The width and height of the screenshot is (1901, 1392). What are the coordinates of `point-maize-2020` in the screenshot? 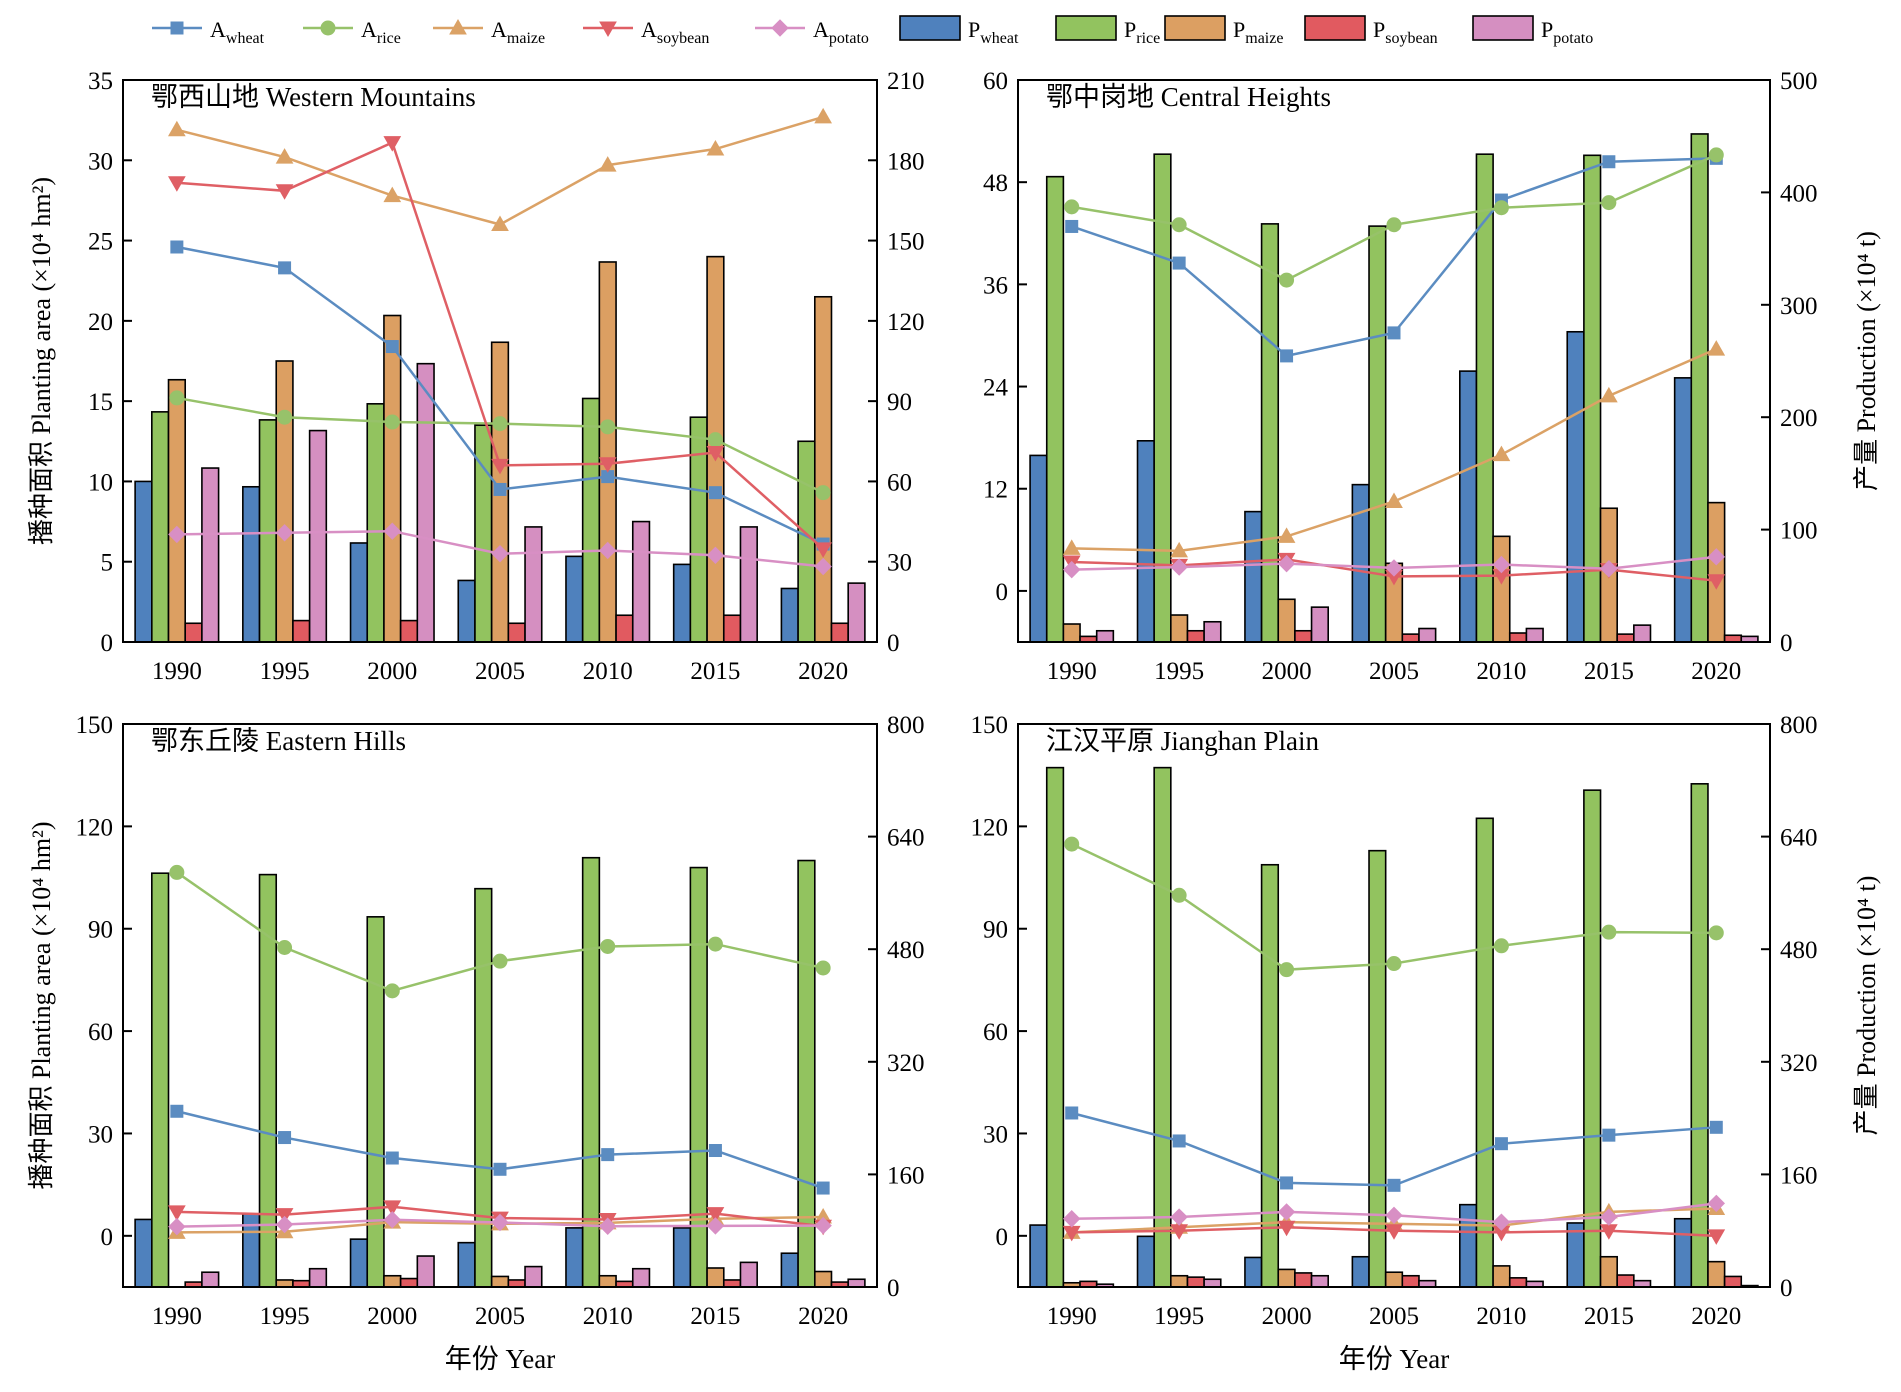 It's located at (1716, 348).